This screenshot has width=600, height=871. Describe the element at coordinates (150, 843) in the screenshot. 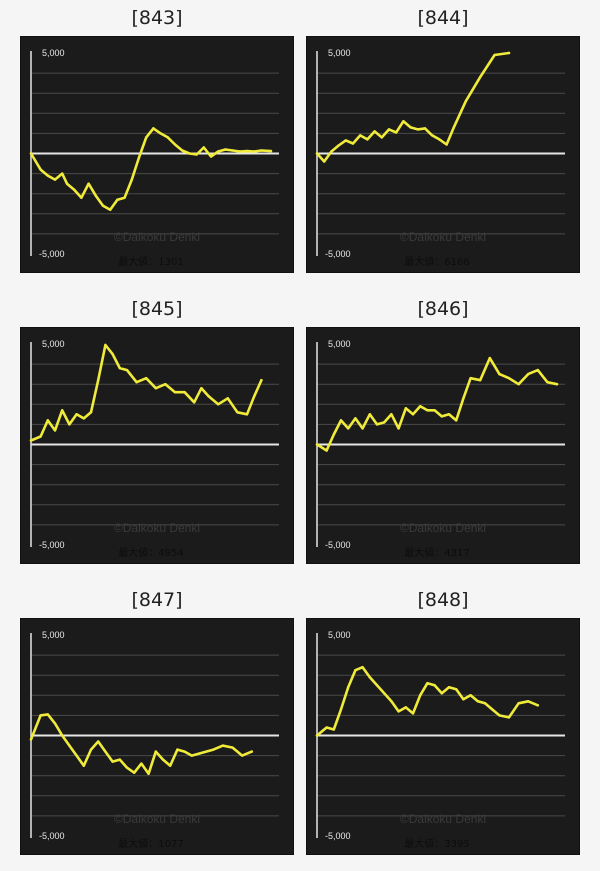

I see `max-value-label: 最大値：1077` at that location.